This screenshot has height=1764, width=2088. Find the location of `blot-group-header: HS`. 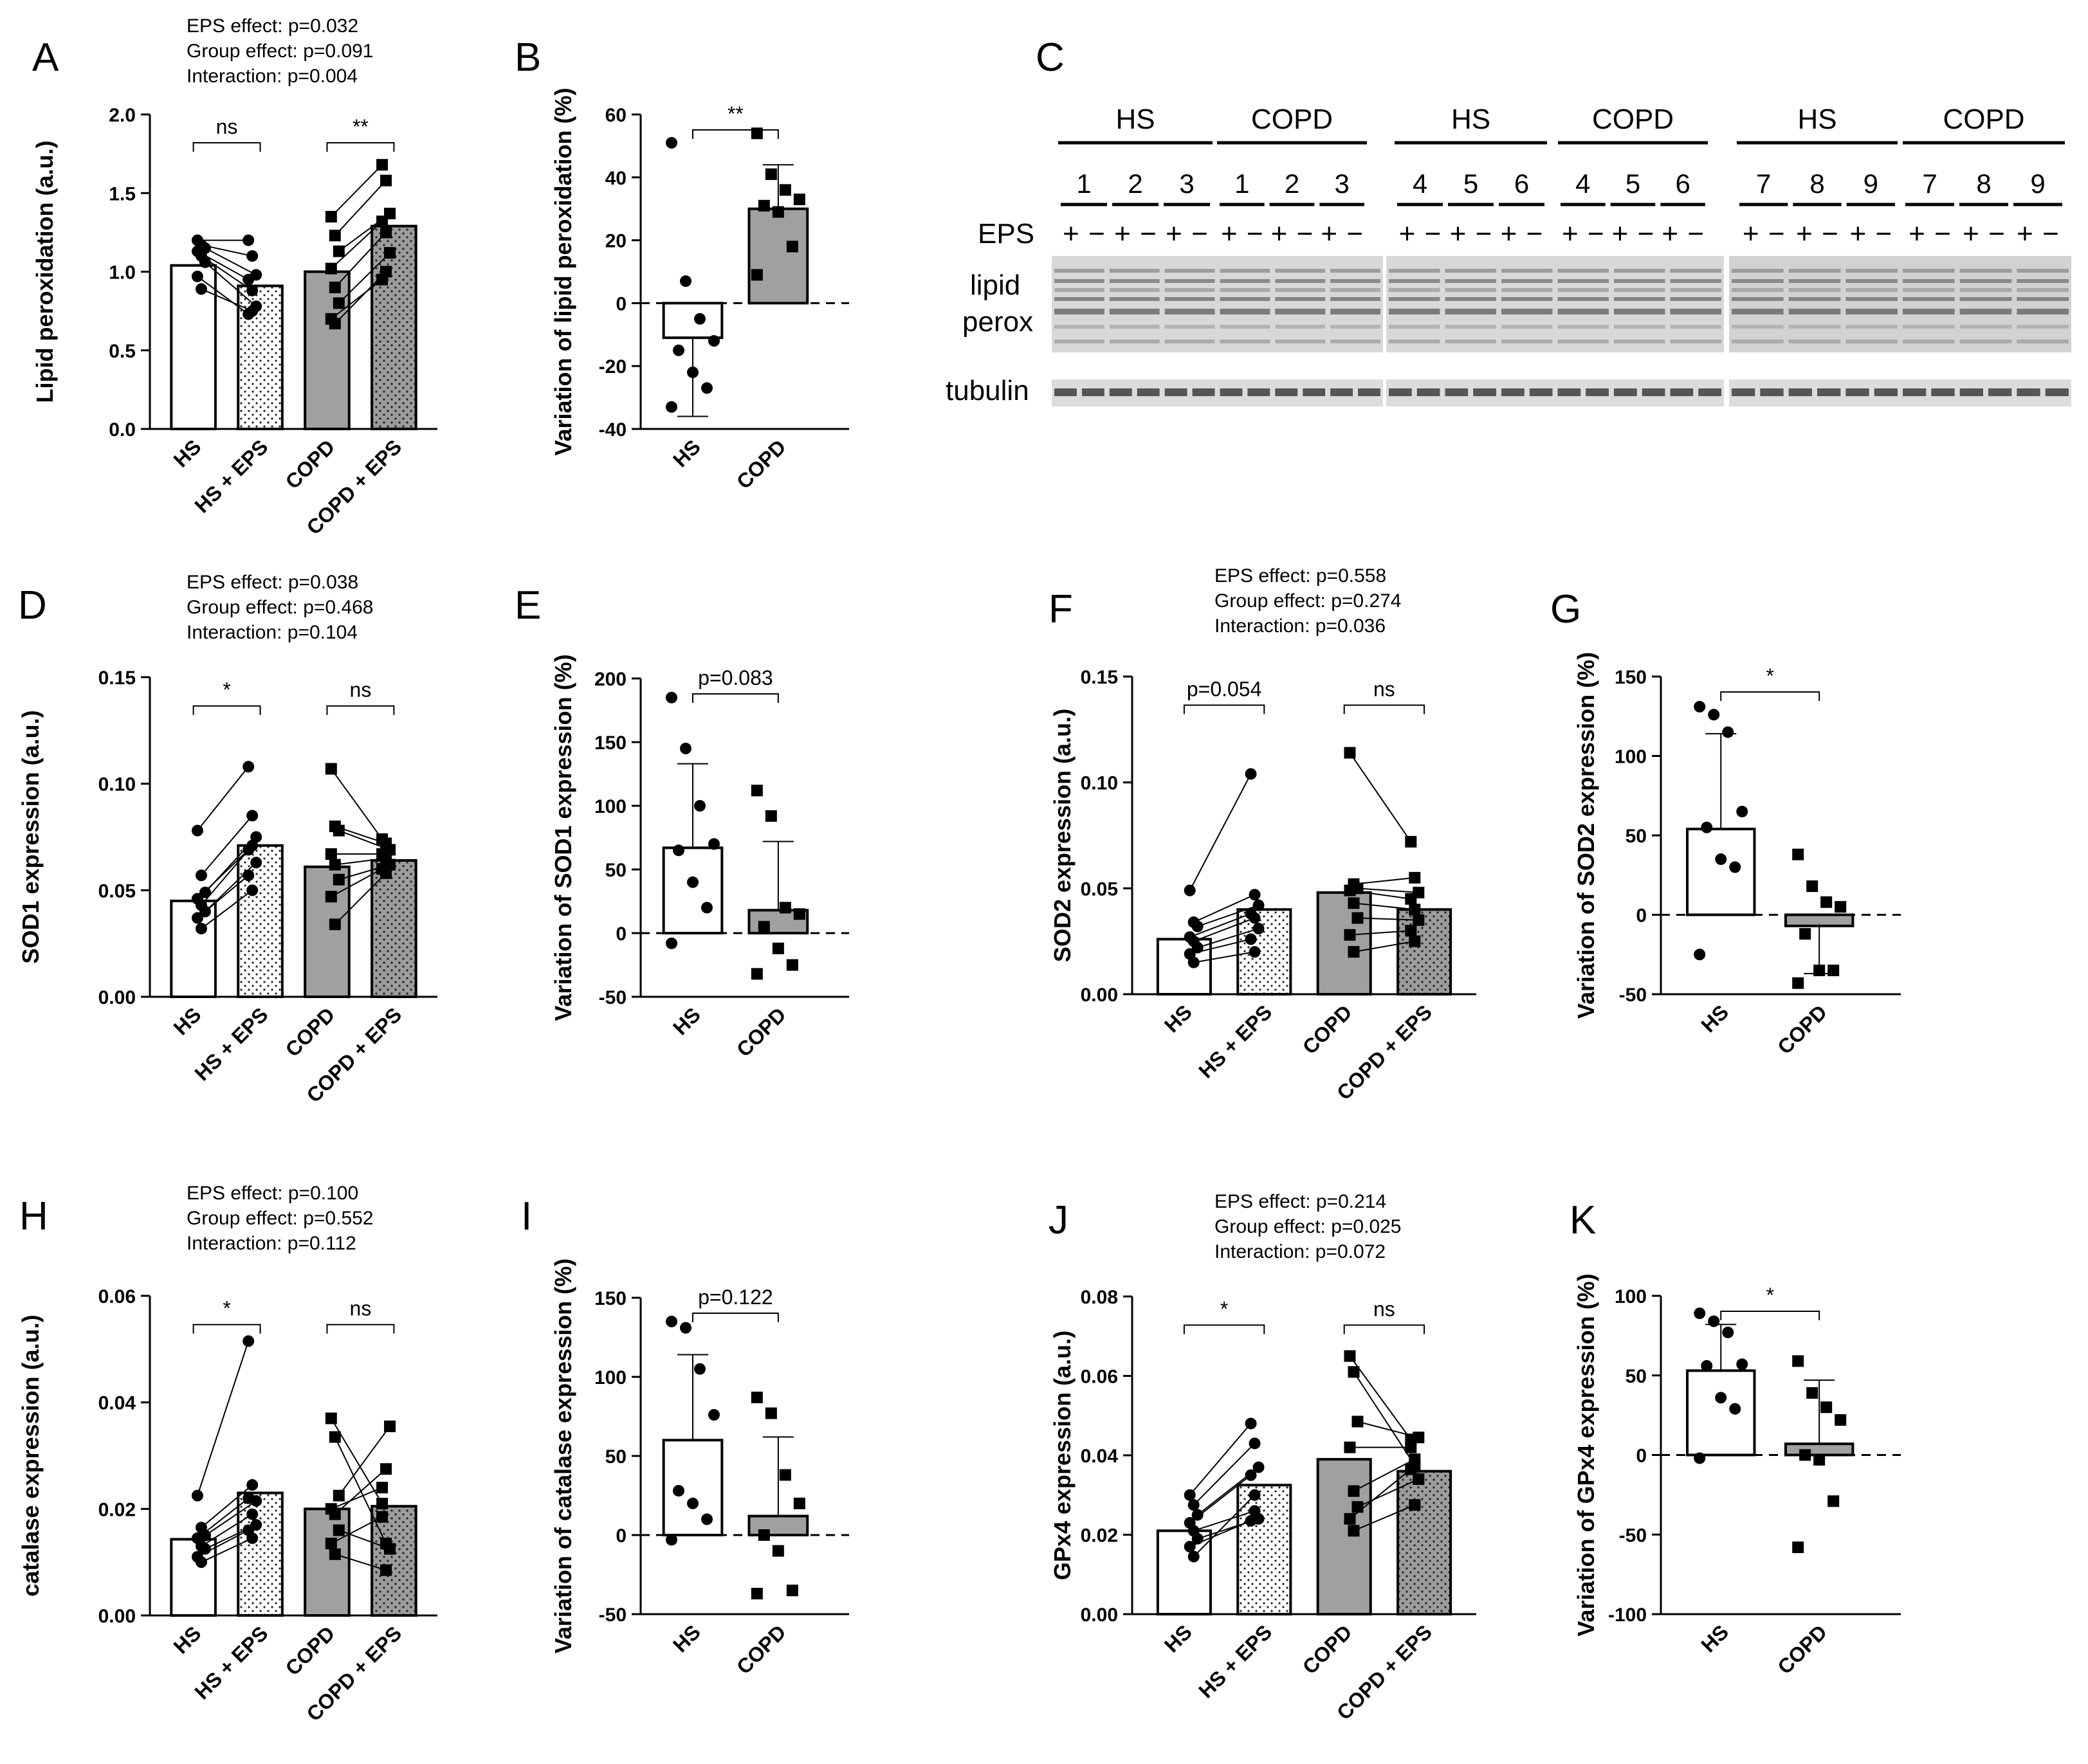

blot-group-header: HS is located at coordinates (1135, 119).